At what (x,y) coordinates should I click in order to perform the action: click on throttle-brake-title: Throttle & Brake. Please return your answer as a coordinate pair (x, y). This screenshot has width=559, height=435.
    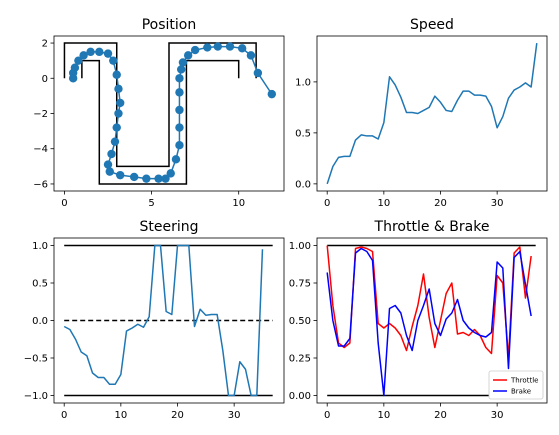
    Looking at the image, I should click on (432, 227).